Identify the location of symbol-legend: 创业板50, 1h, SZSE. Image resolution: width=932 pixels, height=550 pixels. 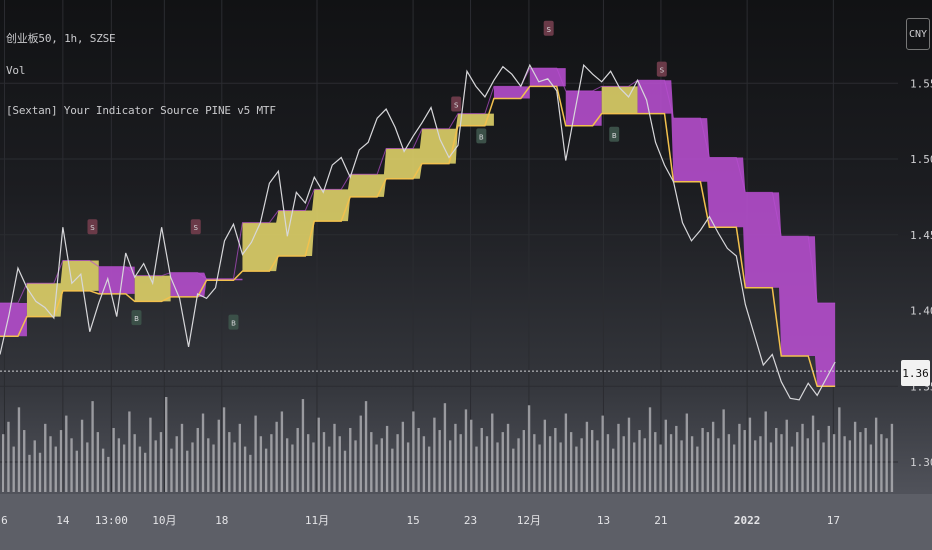
(61, 38).